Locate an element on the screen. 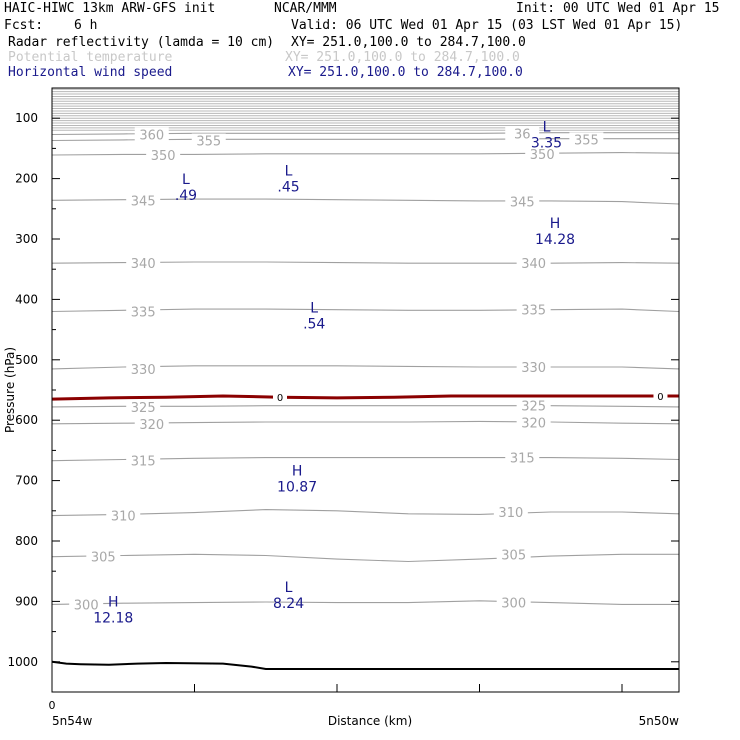 This screenshot has height=740, width=740. y-tick-label: 1000 is located at coordinates (22, 662).